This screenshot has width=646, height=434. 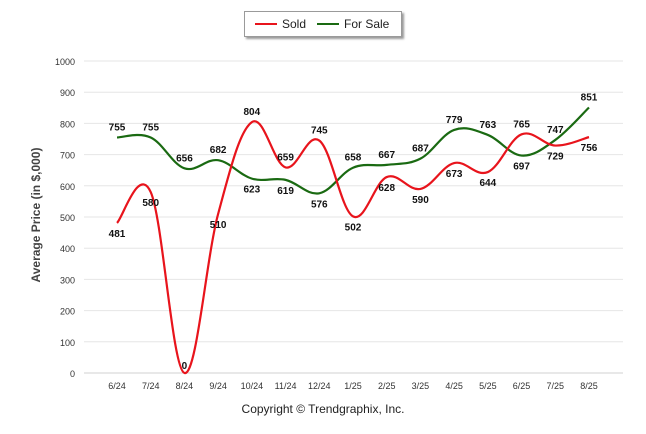 I want to click on data-label: 745, so click(x=319, y=131).